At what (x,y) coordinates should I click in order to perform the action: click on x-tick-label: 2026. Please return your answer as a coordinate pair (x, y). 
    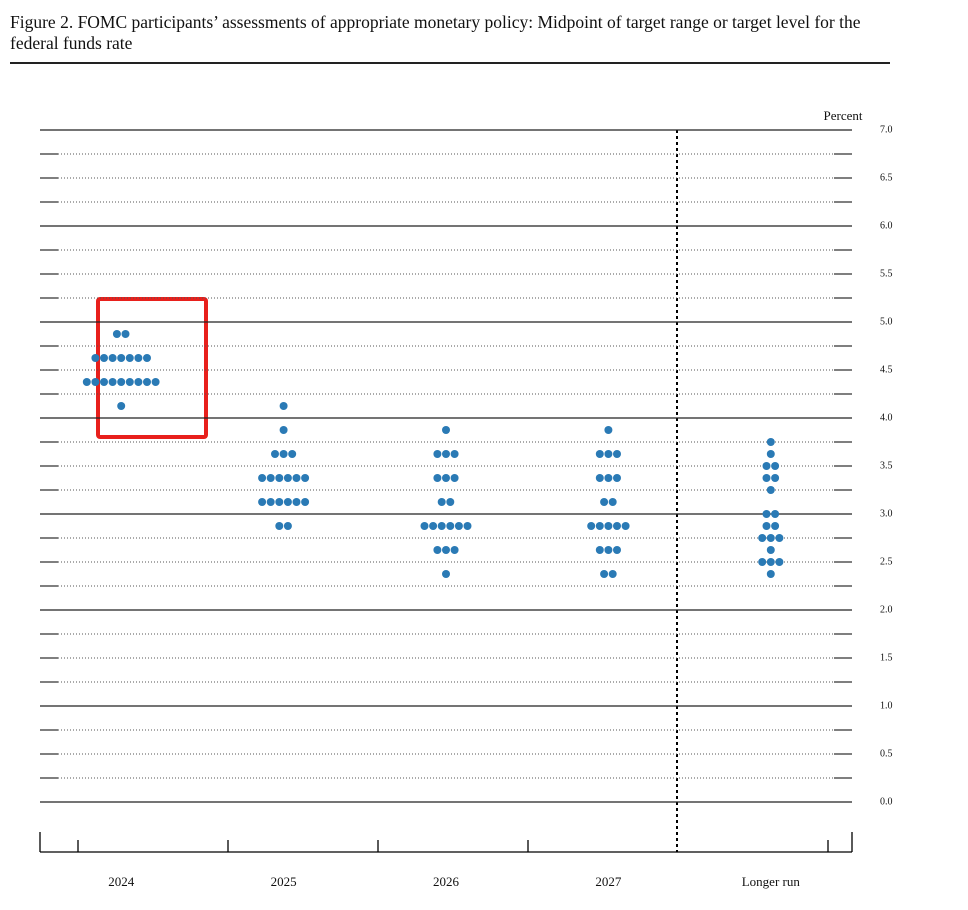
    Looking at the image, I should click on (446, 881).